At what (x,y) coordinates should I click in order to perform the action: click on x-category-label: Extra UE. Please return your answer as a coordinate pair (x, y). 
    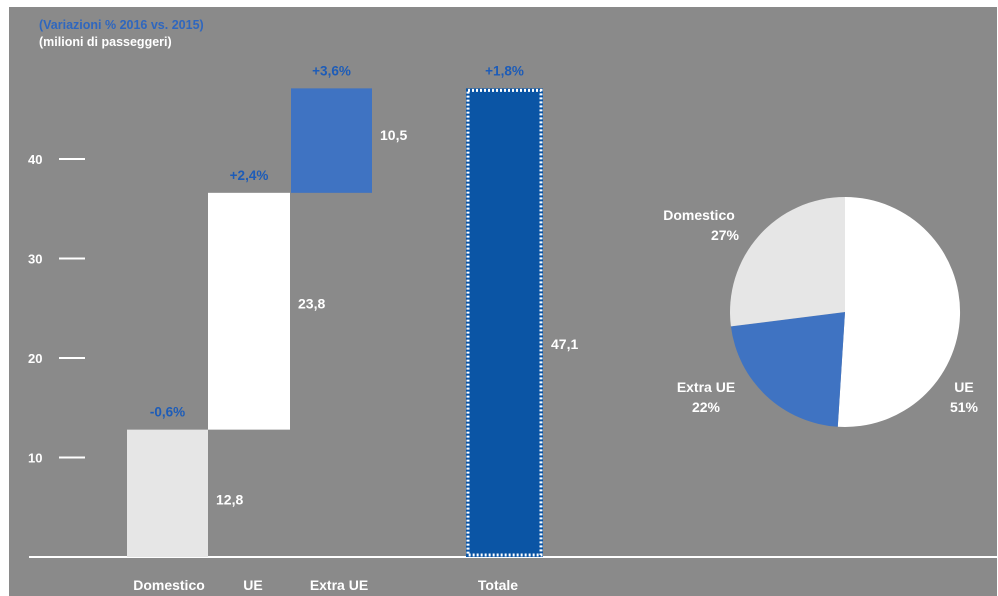
    Looking at the image, I should click on (339, 585).